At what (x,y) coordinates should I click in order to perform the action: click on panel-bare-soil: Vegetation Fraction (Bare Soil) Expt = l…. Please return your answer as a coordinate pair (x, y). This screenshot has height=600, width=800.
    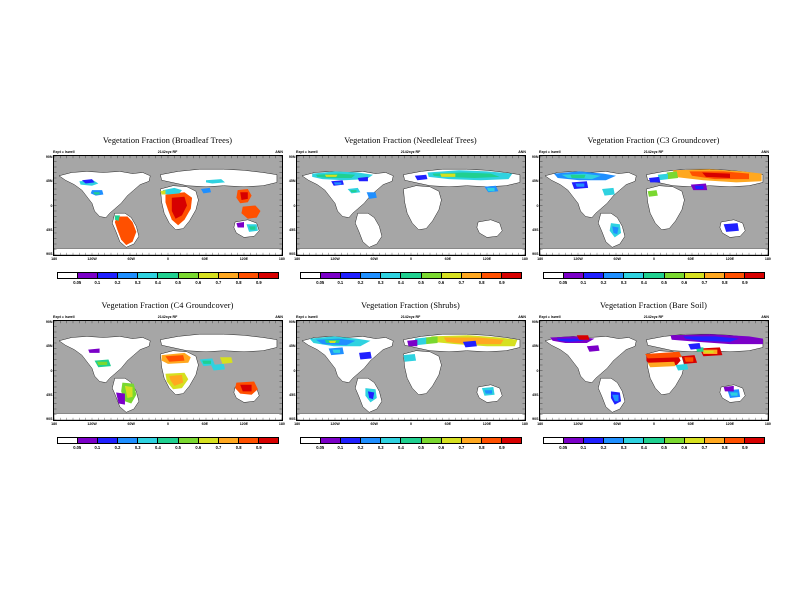
    Looking at the image, I should click on (653, 385).